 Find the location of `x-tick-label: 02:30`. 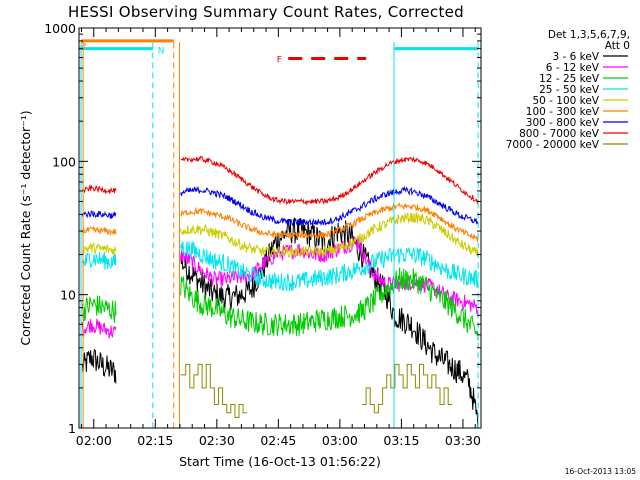

x-tick-label: 02:30 is located at coordinates (217, 440).